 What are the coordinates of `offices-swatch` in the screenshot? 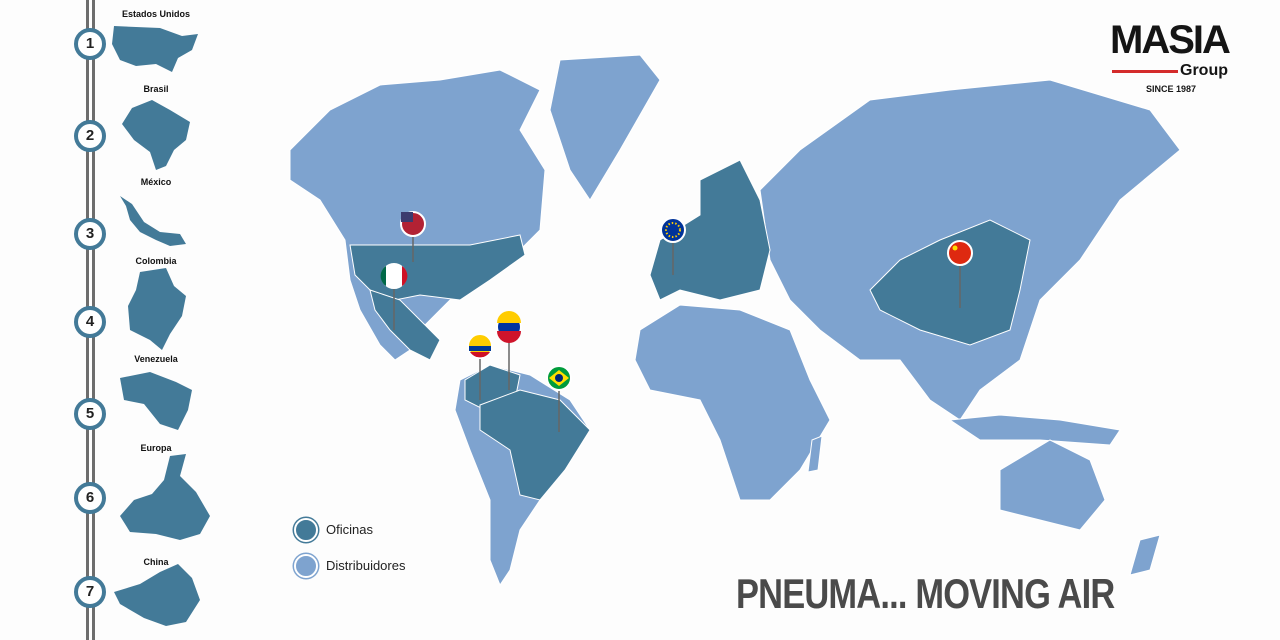 It's located at (306, 530).